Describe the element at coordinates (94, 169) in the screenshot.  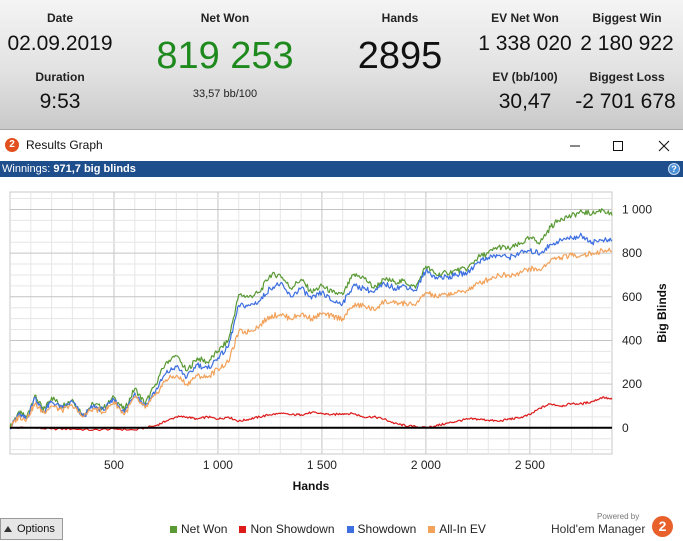
I see `winnings-value: 971,7 big blinds` at that location.